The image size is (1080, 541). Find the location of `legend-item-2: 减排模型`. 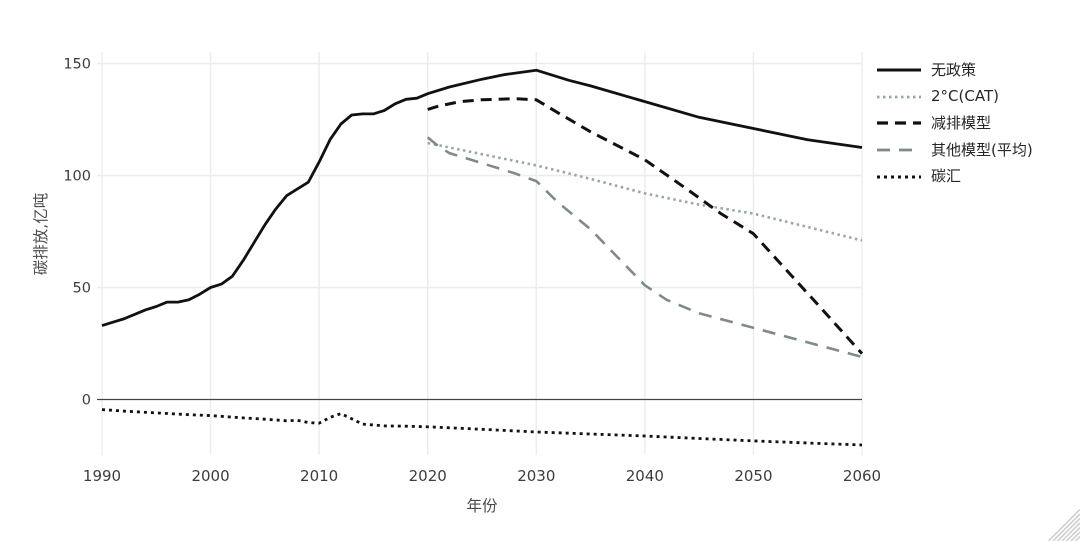

legend-item-2: 减排模型 is located at coordinates (954, 123).